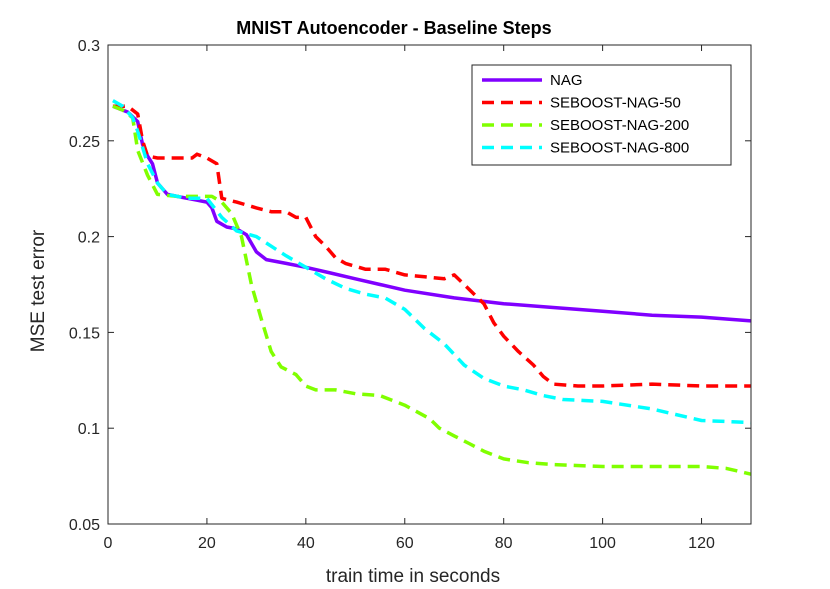 Image resolution: width=830 pixels, height=589 pixels. What do you see at coordinates (405, 543) in the screenshot?
I see `x-tick-label: 60` at bounding box center [405, 543].